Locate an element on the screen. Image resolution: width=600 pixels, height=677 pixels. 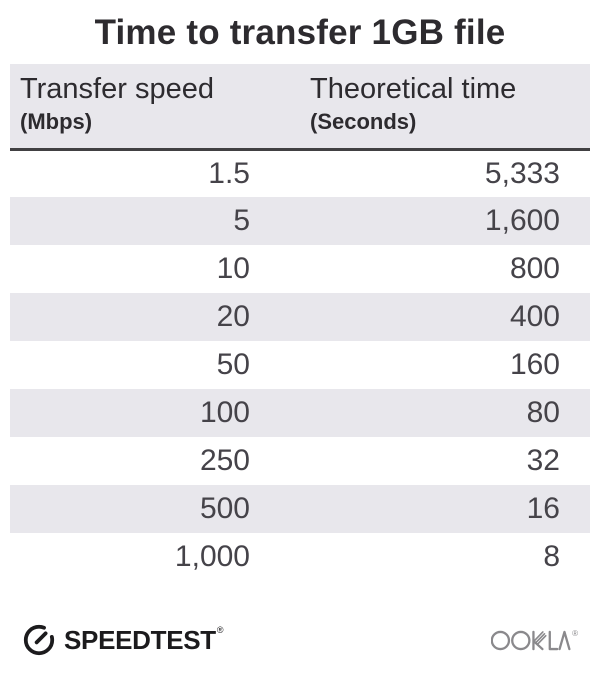
header-col-theoretical-time: Theoretical time (Seconds) is located at coordinates (445, 107).